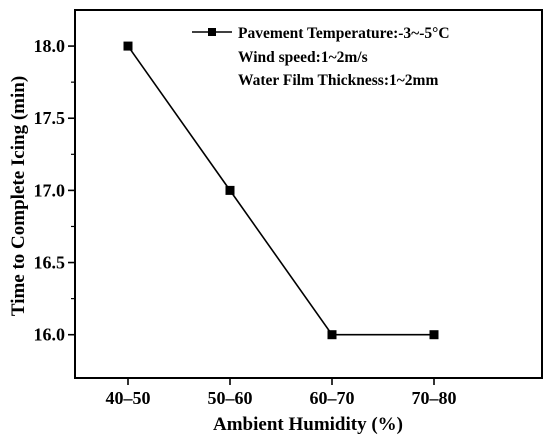 This screenshot has height=440, width=550. I want to click on x-tick-label: 60–70, so click(332, 398).